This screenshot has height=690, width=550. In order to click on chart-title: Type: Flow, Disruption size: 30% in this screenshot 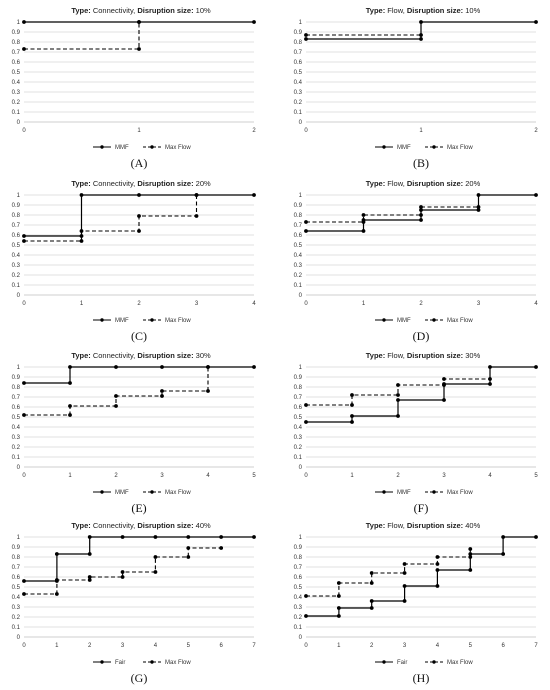, I will do `click(423, 355)`.